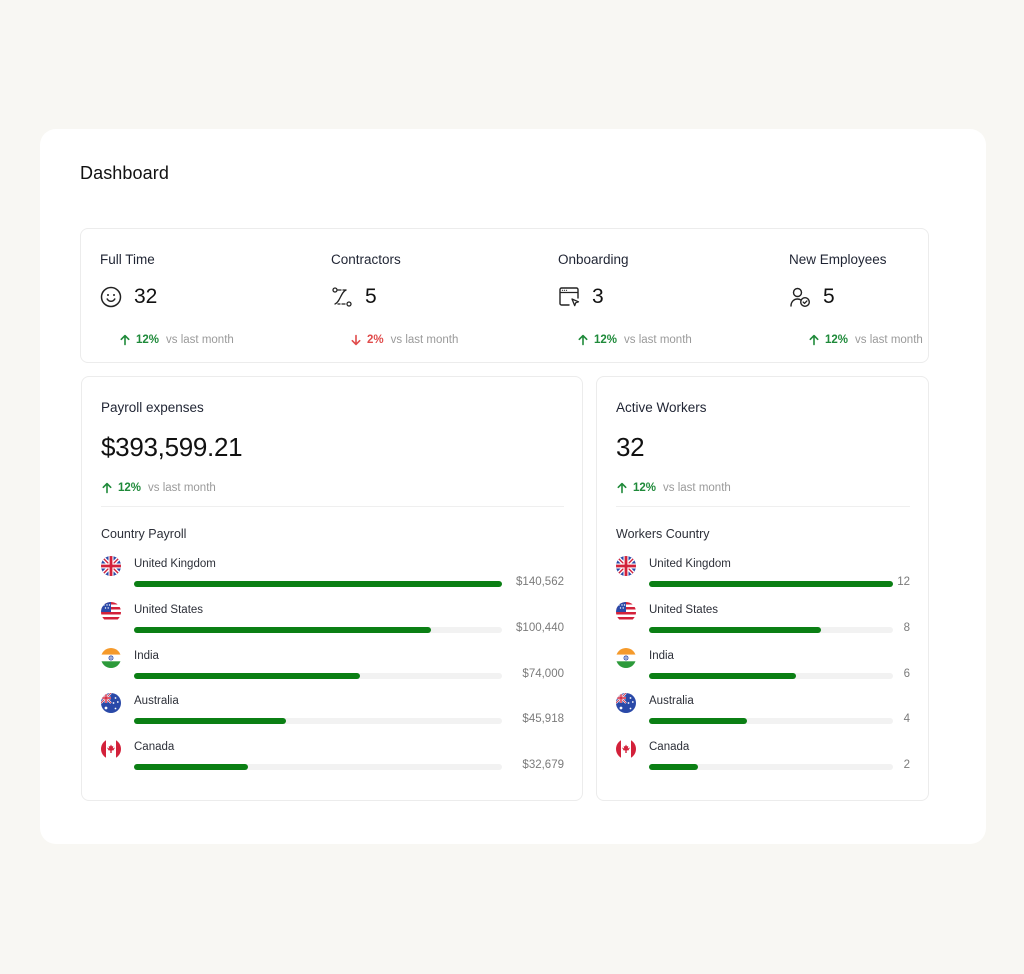  Describe the element at coordinates (146, 296) in the screenshot. I see `stat-value: 32` at that location.